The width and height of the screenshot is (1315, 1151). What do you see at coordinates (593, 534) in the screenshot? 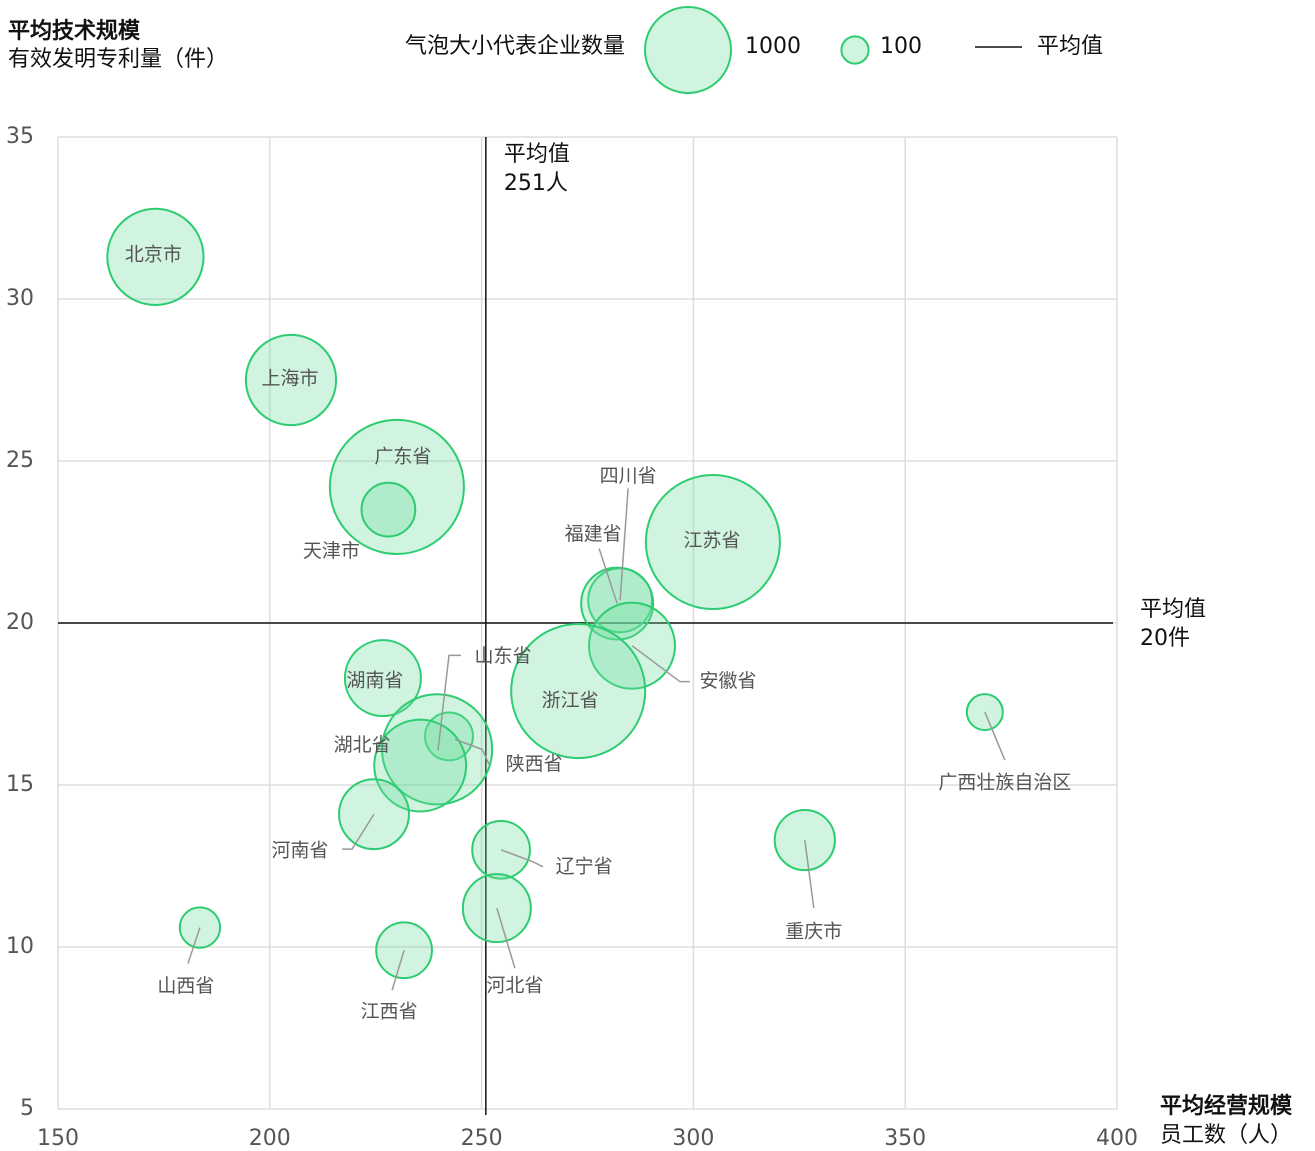
I see `bubble-label: 福建省` at bounding box center [593, 534].